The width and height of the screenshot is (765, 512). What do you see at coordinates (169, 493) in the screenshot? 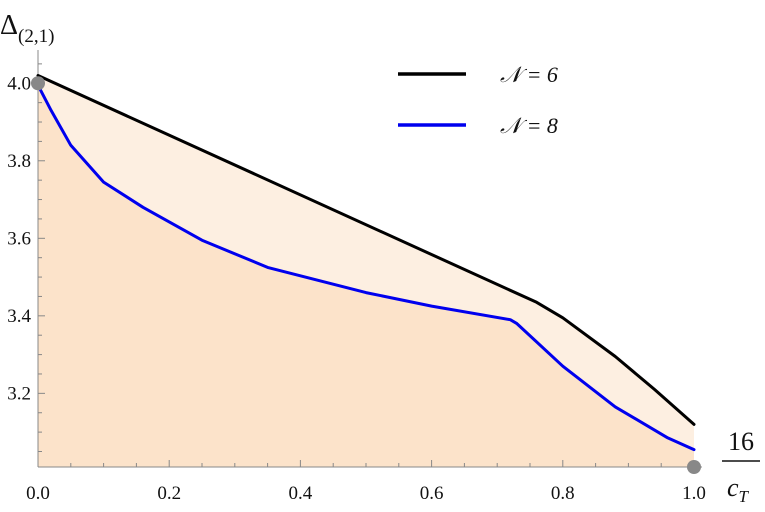
I see `x-tick-label: 0.2` at bounding box center [169, 493].